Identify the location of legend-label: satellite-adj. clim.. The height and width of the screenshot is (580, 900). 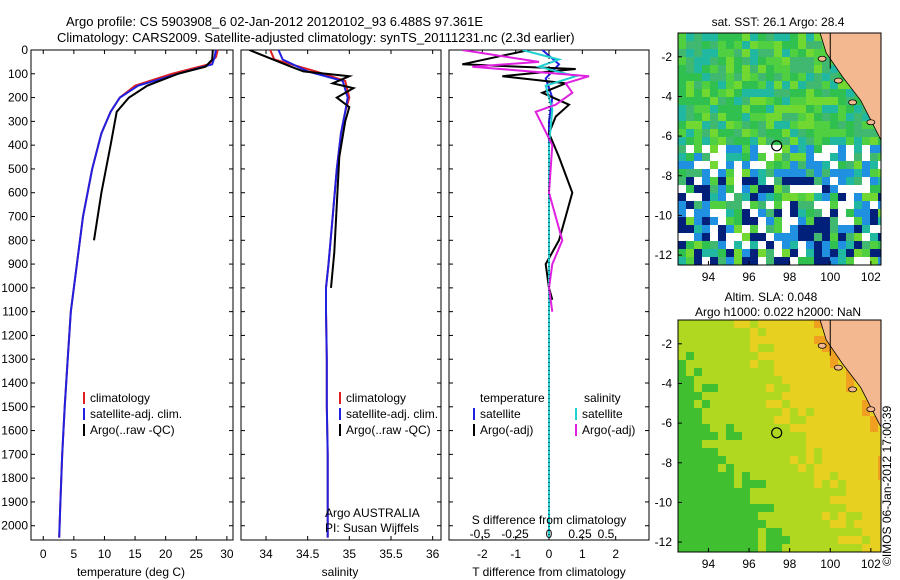
(136, 414).